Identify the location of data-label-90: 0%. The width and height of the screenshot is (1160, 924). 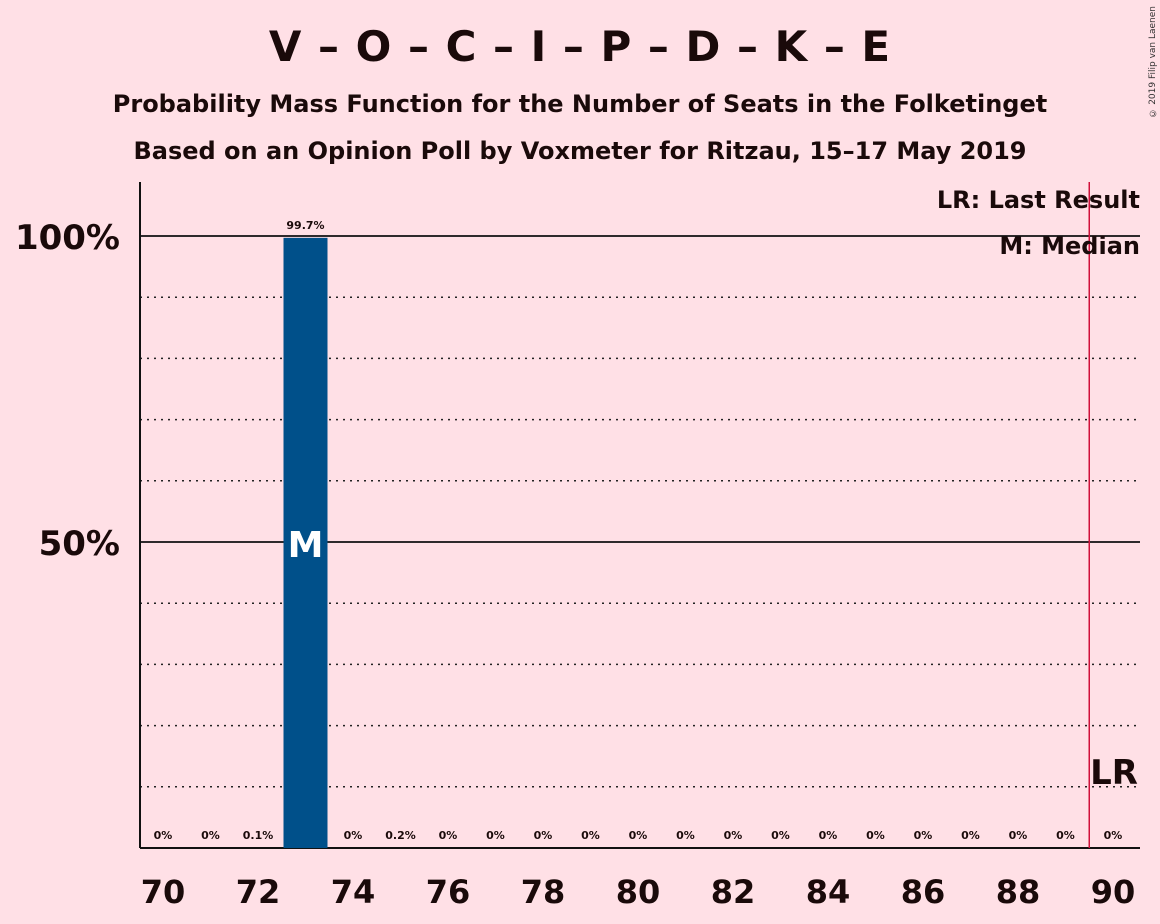
(1113, 835).